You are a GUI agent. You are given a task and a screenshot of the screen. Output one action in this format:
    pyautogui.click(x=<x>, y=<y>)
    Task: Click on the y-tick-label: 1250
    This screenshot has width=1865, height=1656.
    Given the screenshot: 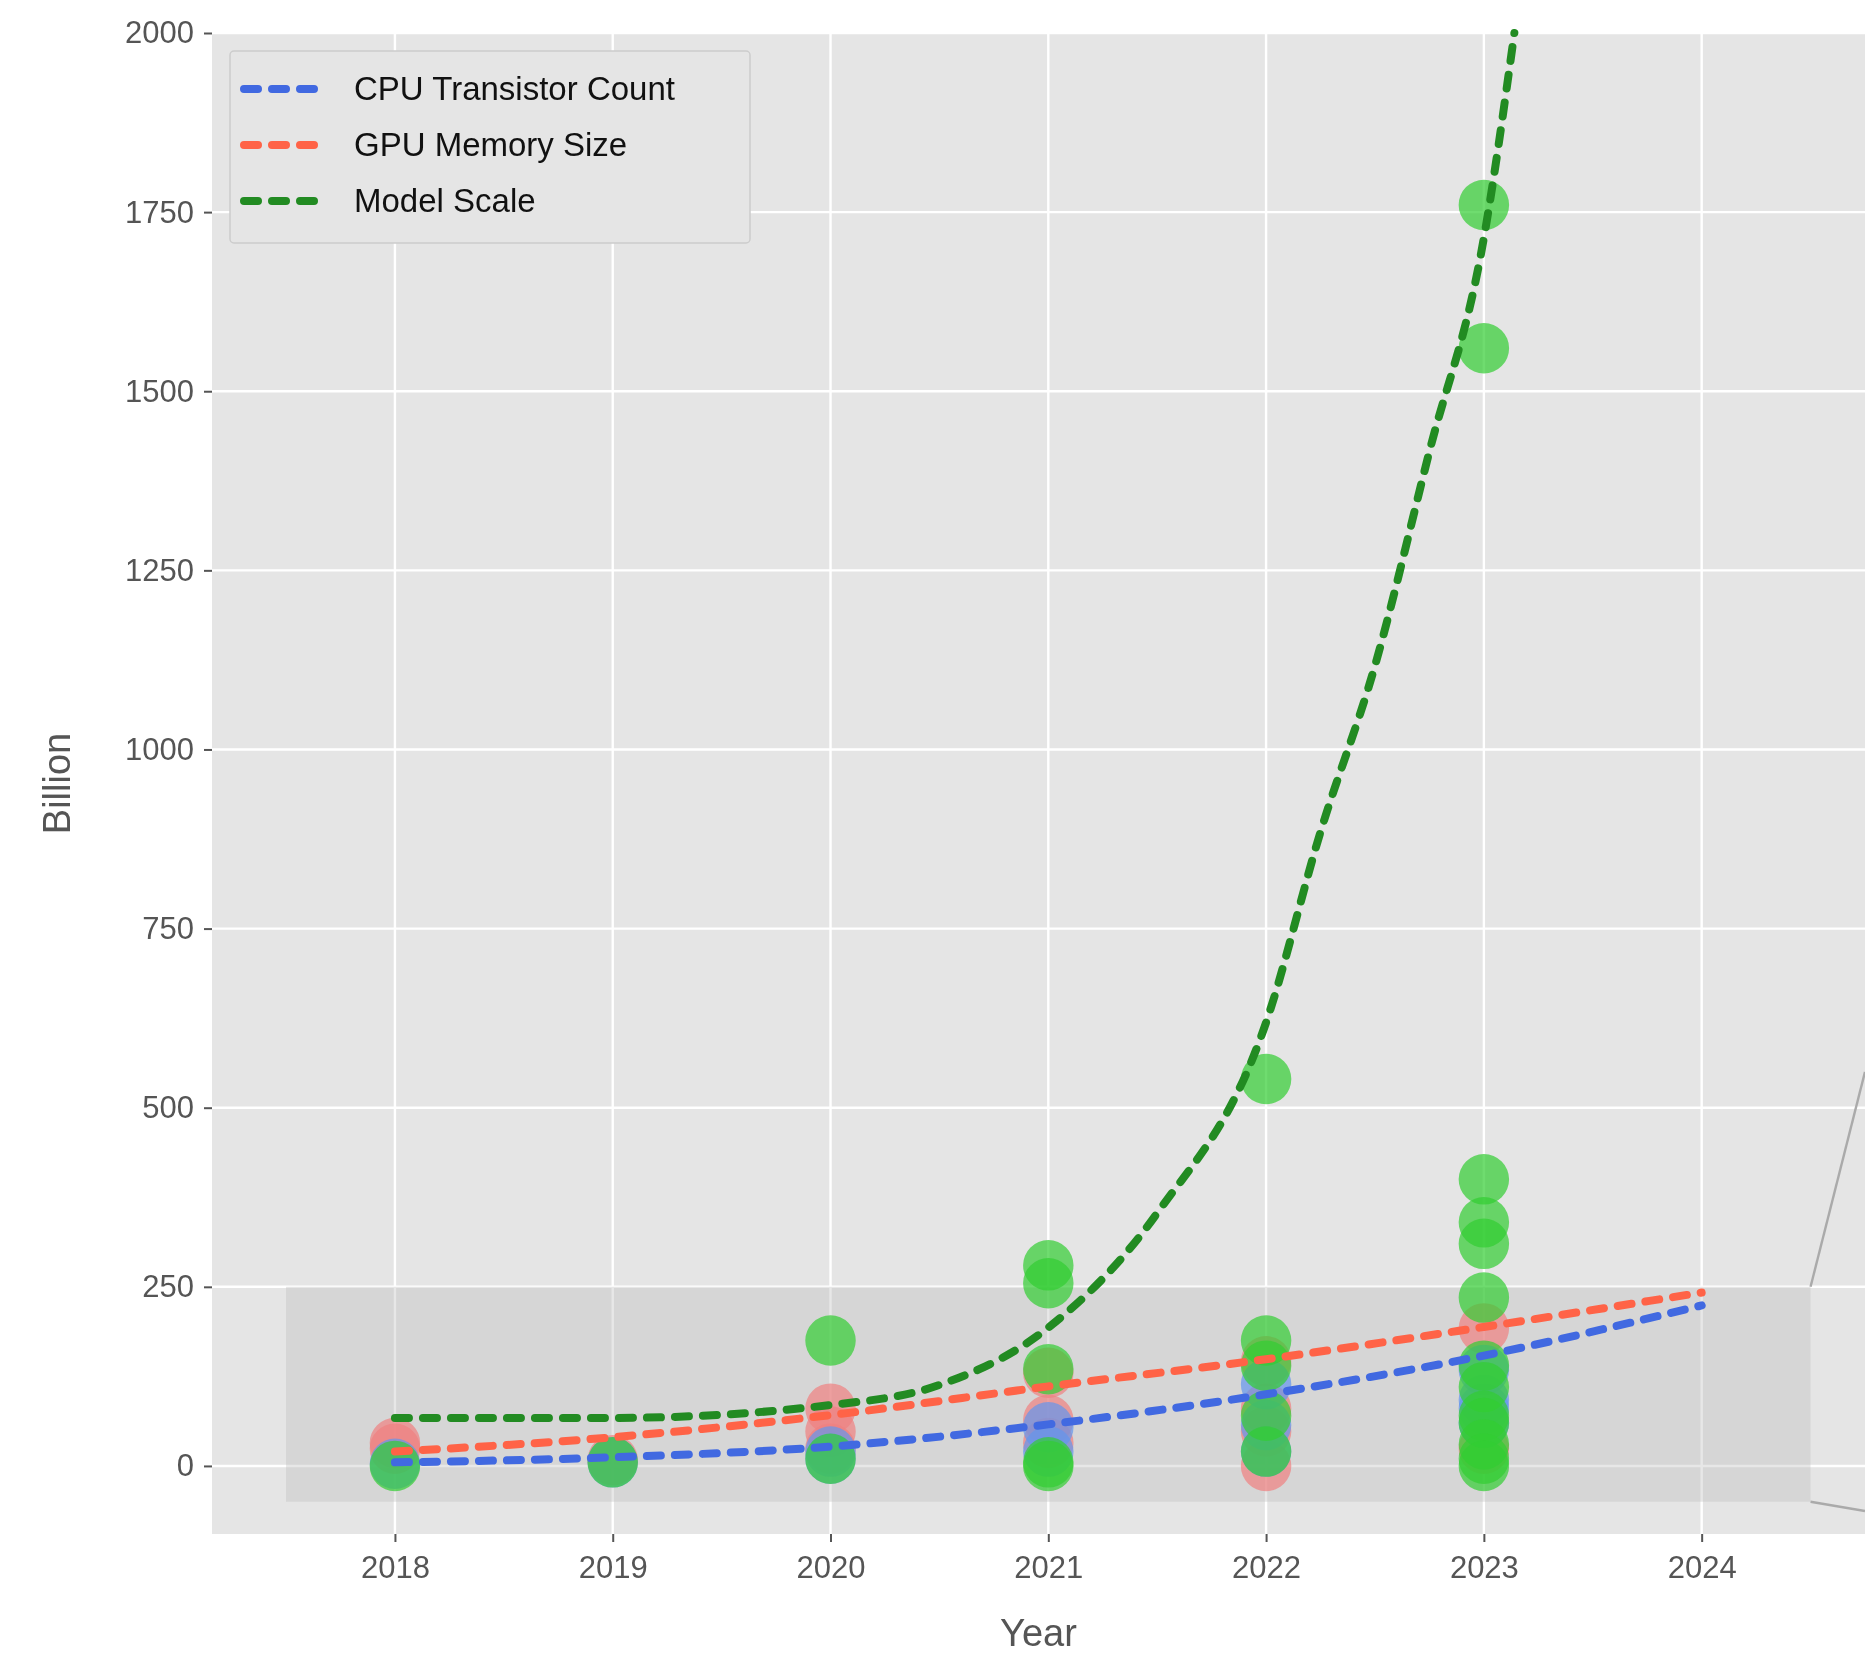 What is the action you would take?
    pyautogui.click(x=159, y=570)
    